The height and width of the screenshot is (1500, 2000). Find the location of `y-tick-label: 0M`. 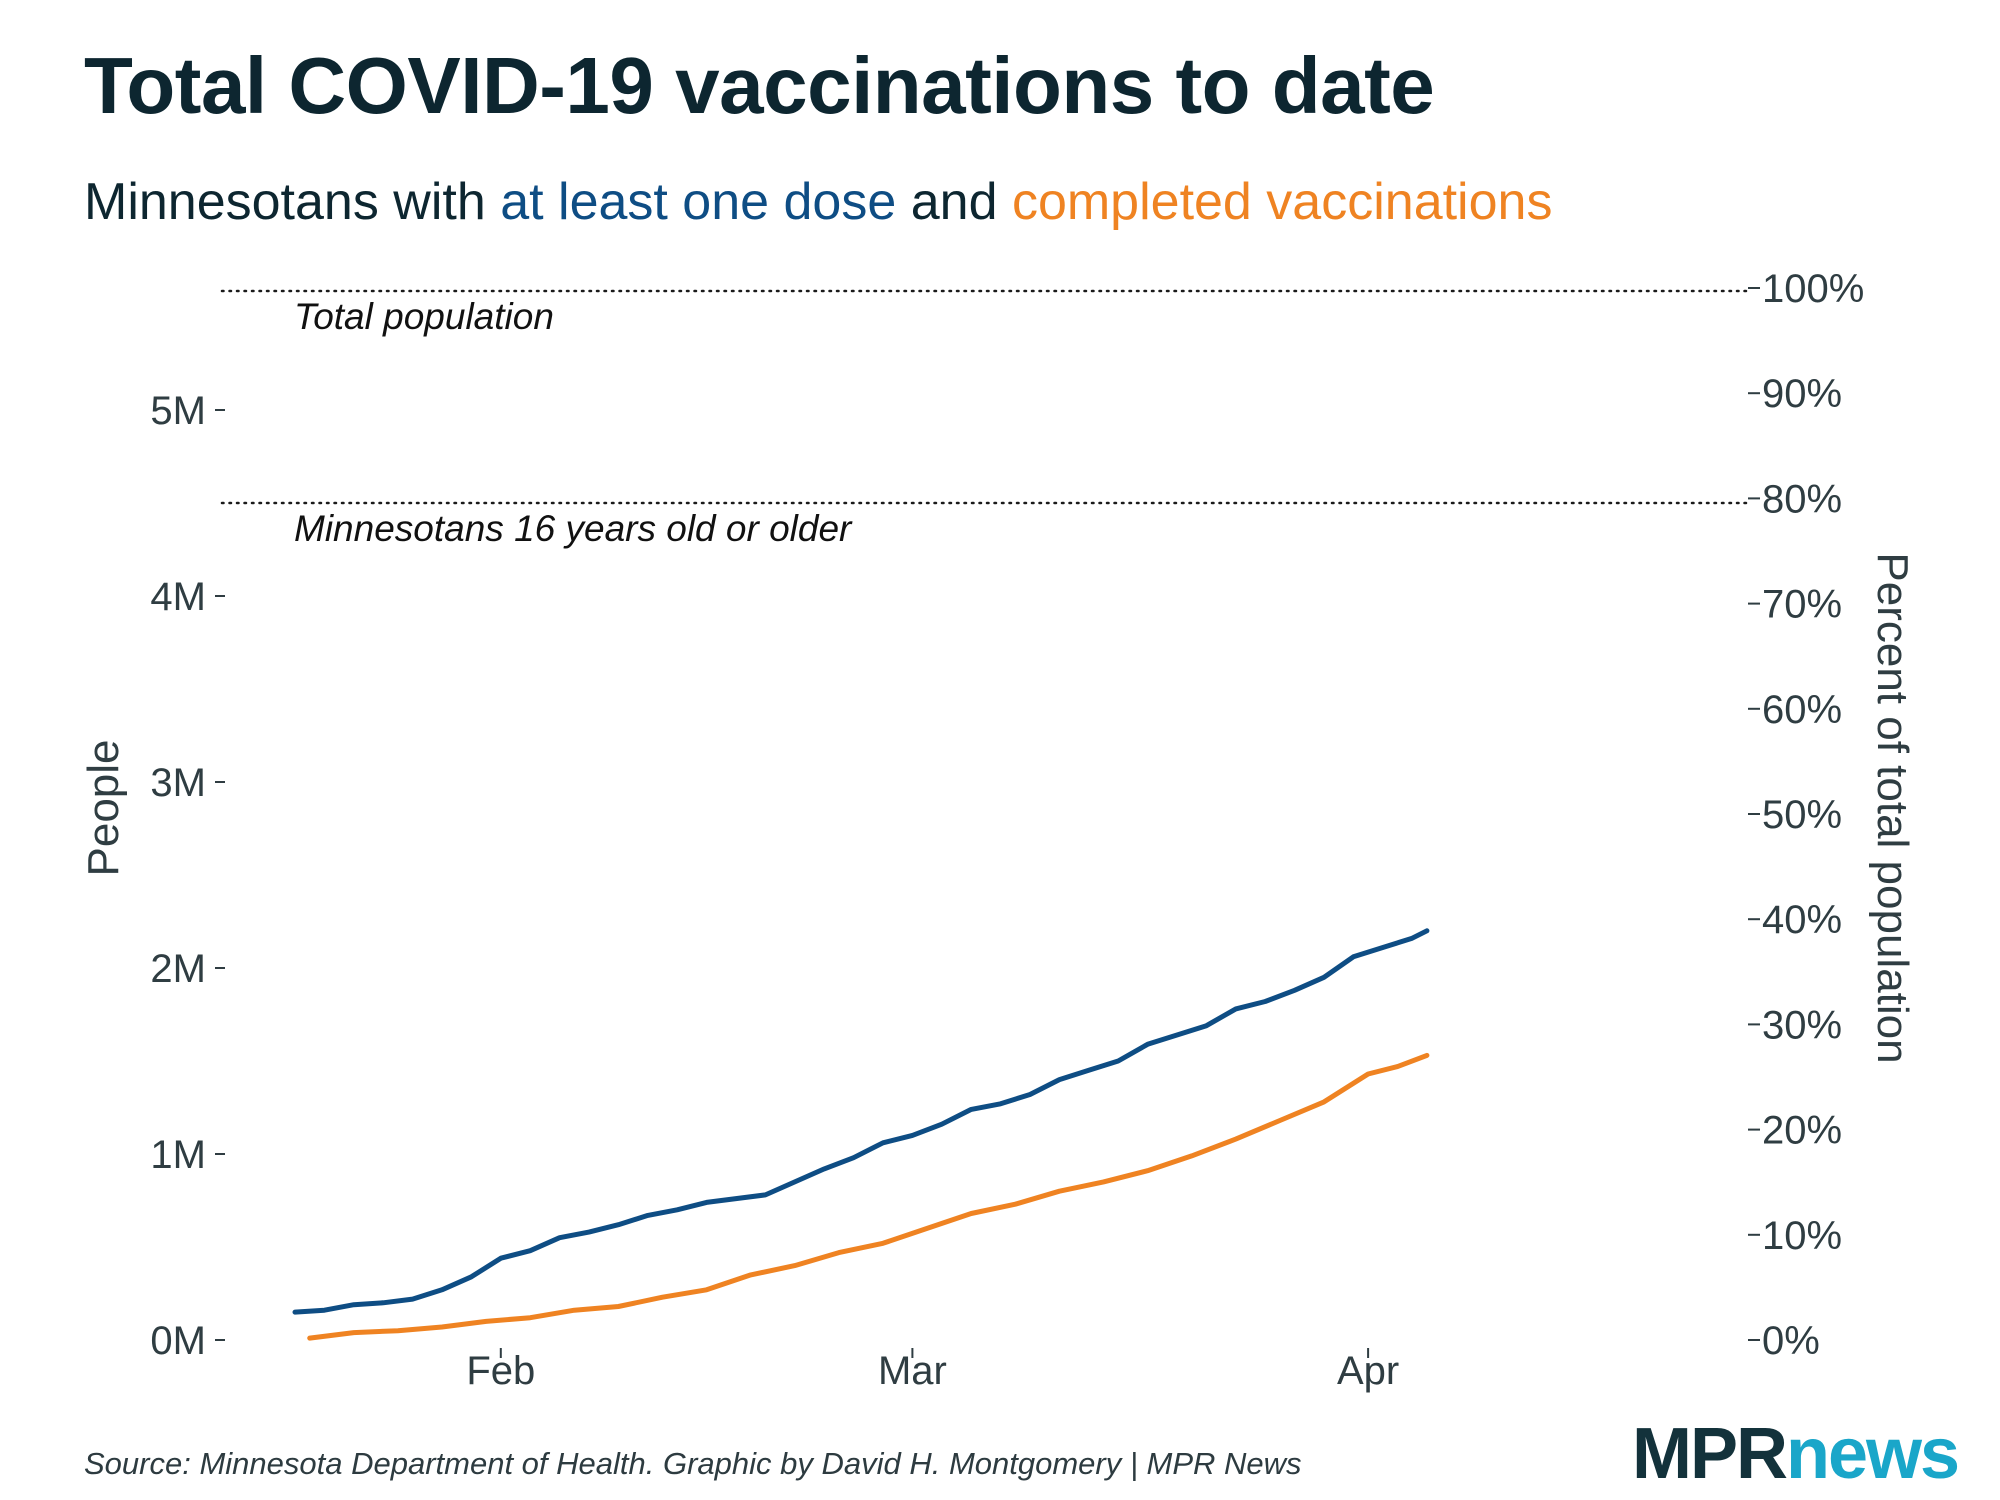

y-tick-label: 0M is located at coordinates (178, 1341).